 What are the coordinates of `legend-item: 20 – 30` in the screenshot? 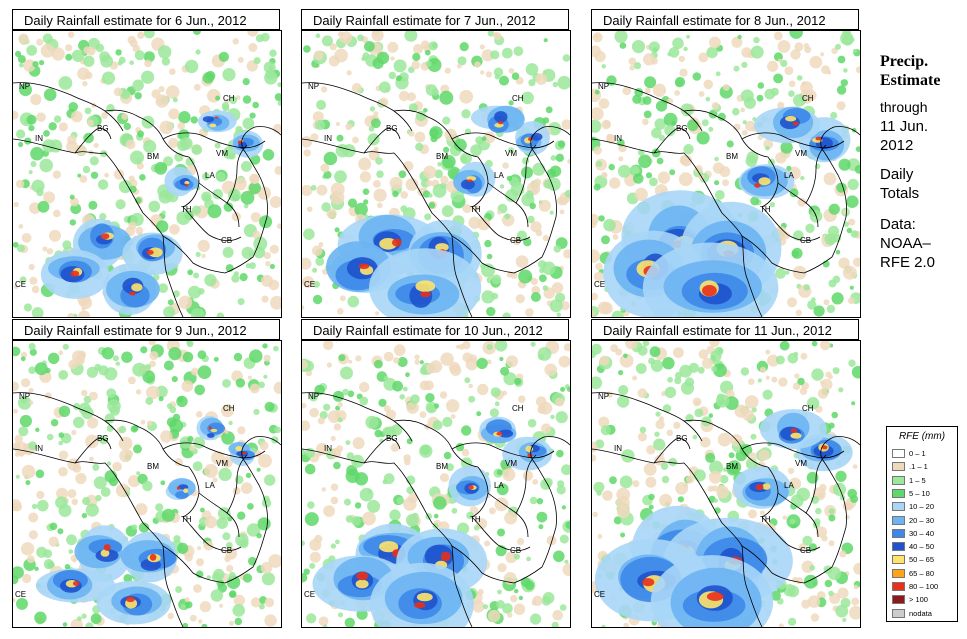 It's located at (913, 520).